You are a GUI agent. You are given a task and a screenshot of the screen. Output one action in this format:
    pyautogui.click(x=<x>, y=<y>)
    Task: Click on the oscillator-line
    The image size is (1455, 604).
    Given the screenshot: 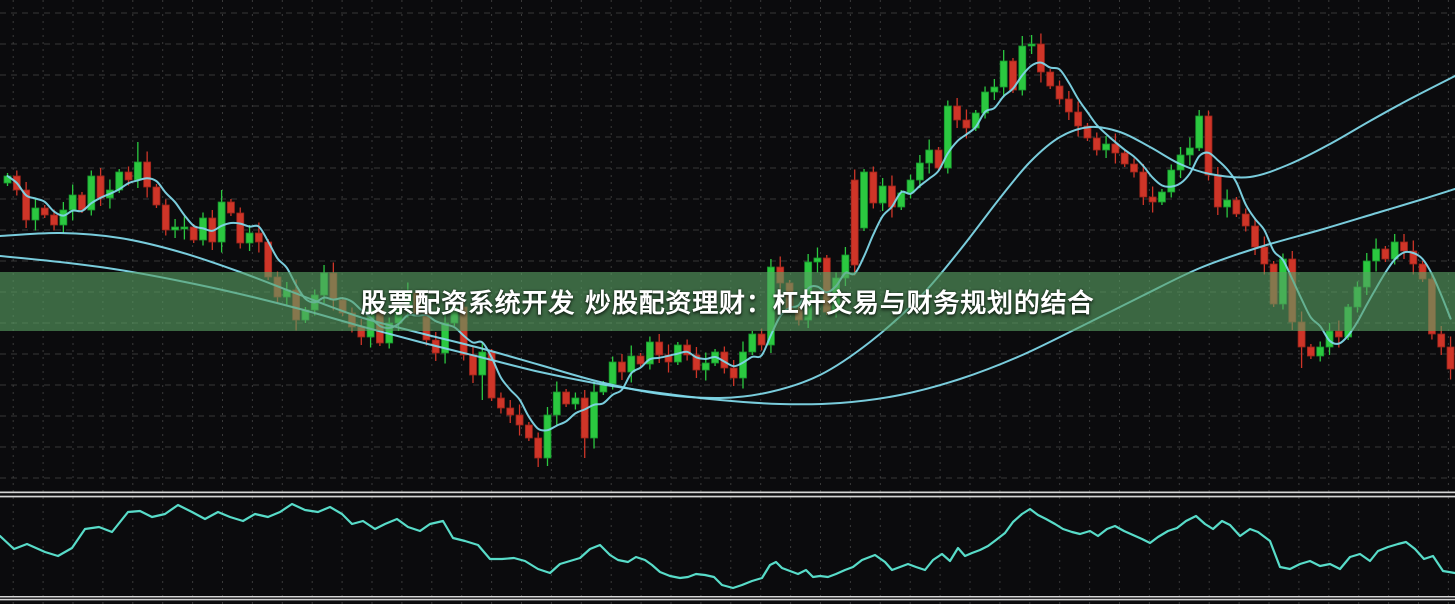 What is the action you would take?
    pyautogui.click(x=727, y=546)
    